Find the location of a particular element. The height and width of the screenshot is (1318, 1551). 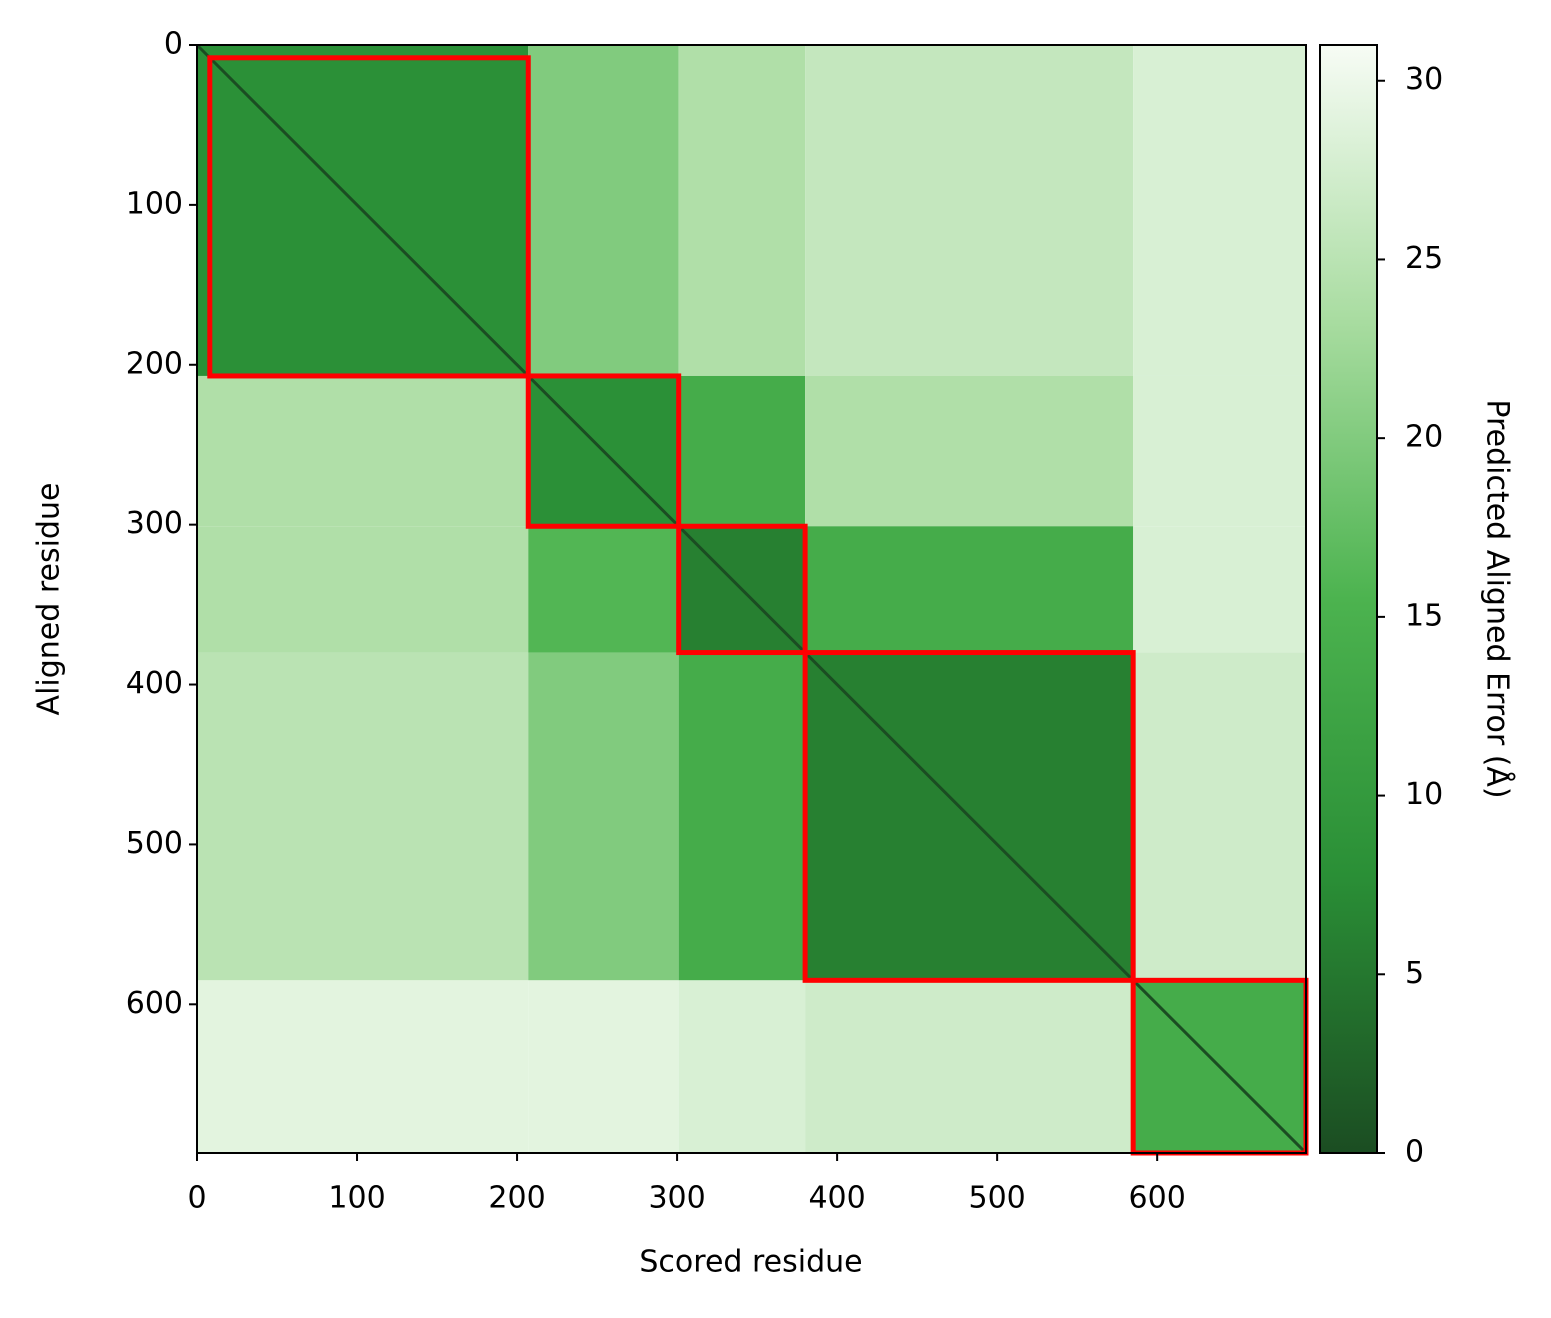

y-tick-label: 200 is located at coordinates (154, 363).